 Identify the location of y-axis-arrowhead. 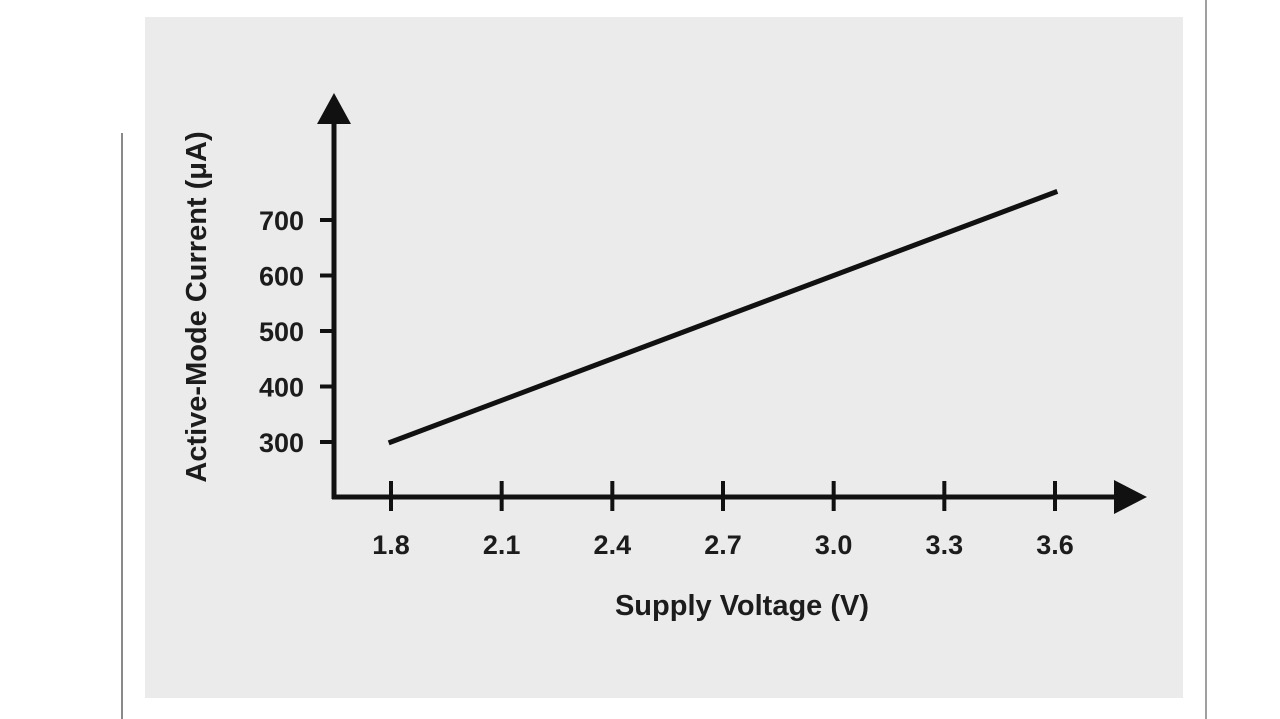
(334, 108).